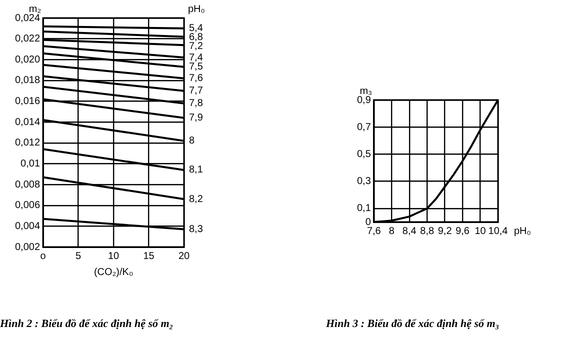  I want to click on series-label: 8,3, so click(196, 230).